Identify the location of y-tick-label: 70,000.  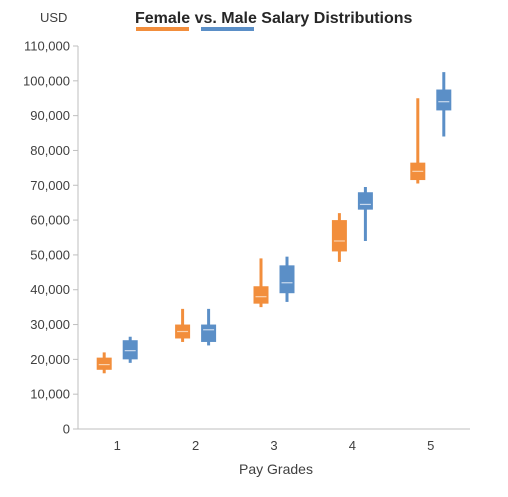
(50, 185).